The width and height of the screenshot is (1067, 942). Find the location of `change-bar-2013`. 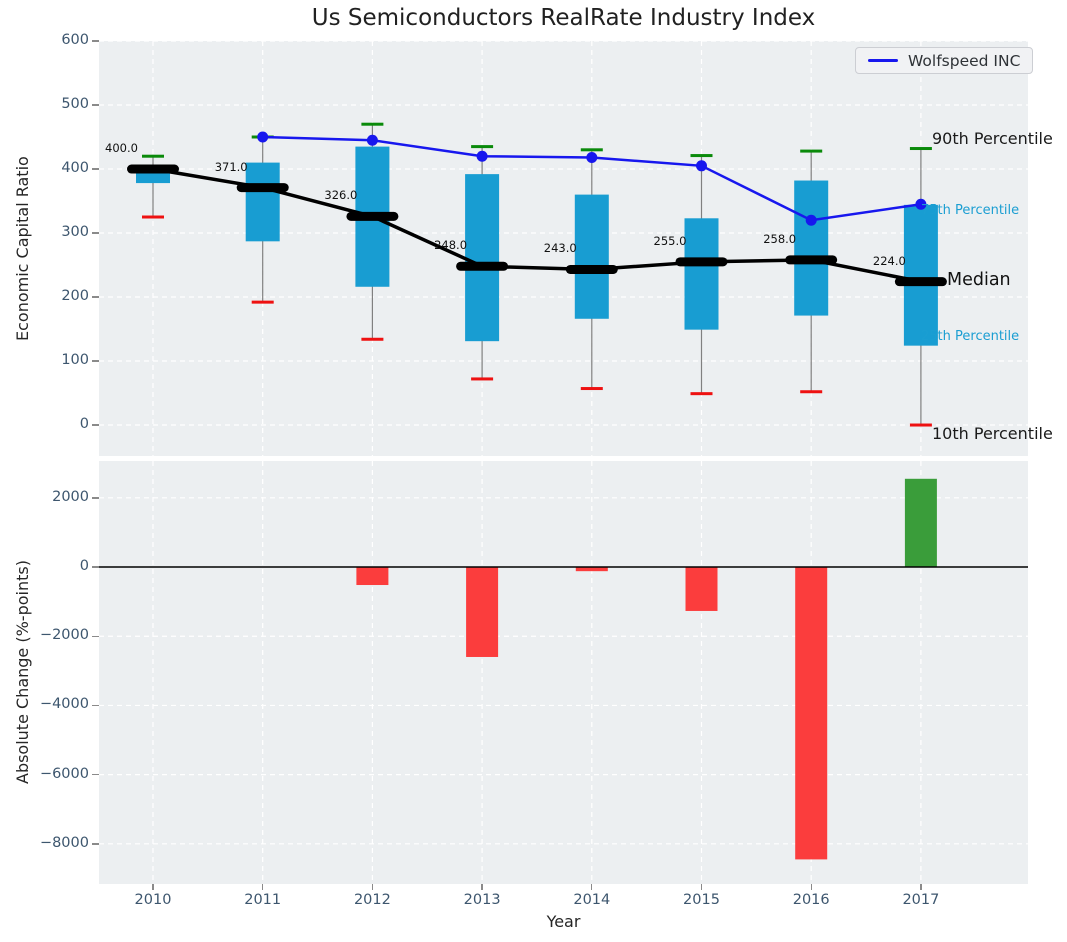

change-bar-2013 is located at coordinates (482, 612).